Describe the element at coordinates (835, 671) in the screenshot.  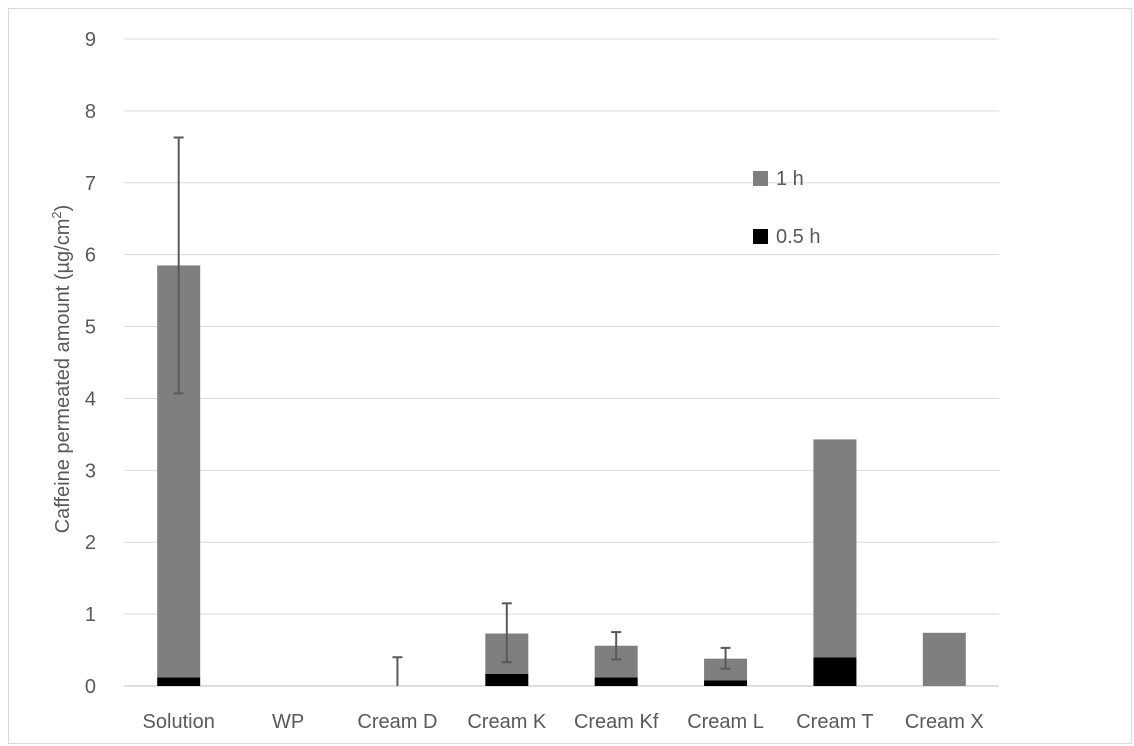
I see `bar-cream-t-05h` at that location.